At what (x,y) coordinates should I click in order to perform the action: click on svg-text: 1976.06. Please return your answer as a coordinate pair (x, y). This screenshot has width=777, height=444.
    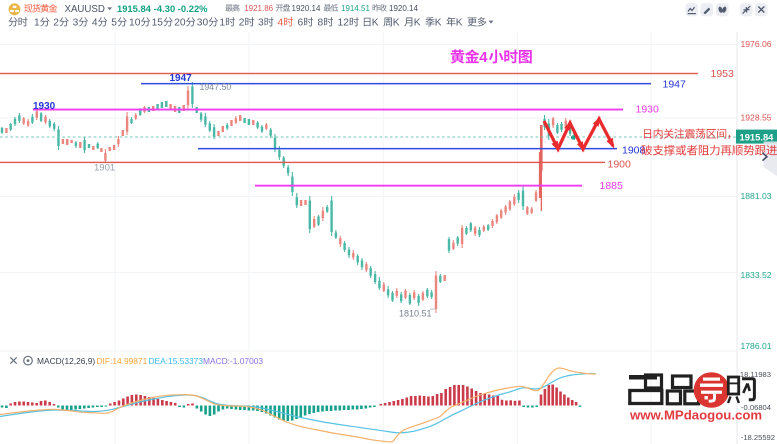
    Looking at the image, I should click on (756, 44).